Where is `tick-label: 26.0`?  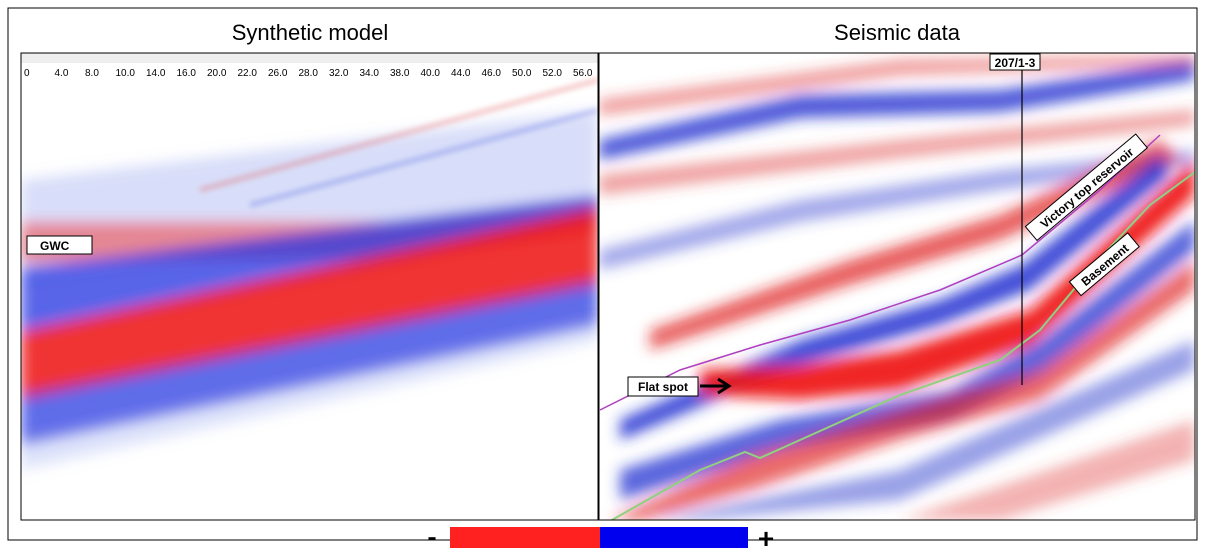 tick-label: 26.0 is located at coordinates (278, 73).